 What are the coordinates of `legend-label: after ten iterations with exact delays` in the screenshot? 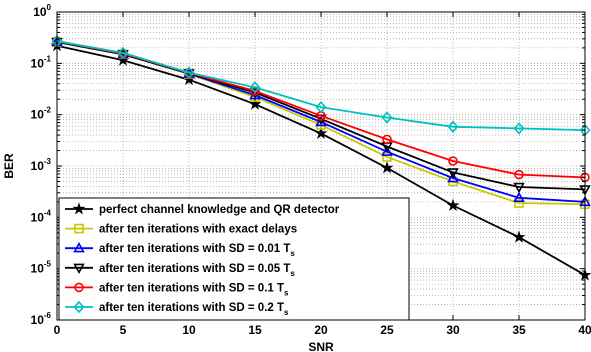 It's located at (198, 230).